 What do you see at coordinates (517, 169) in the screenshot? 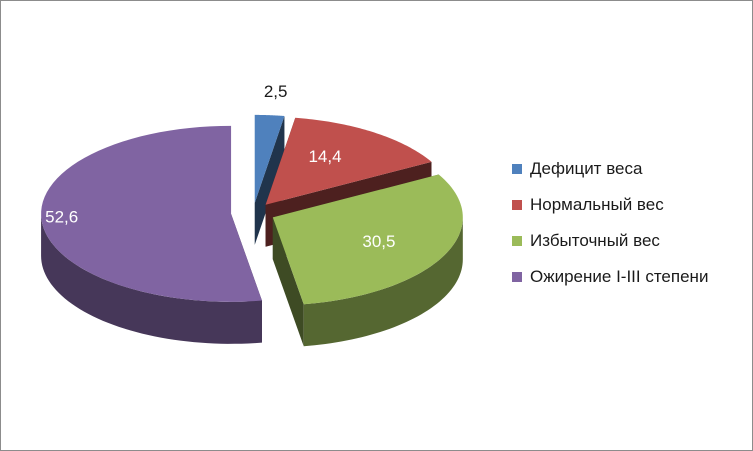
I see `legend-swatch-deficit` at bounding box center [517, 169].